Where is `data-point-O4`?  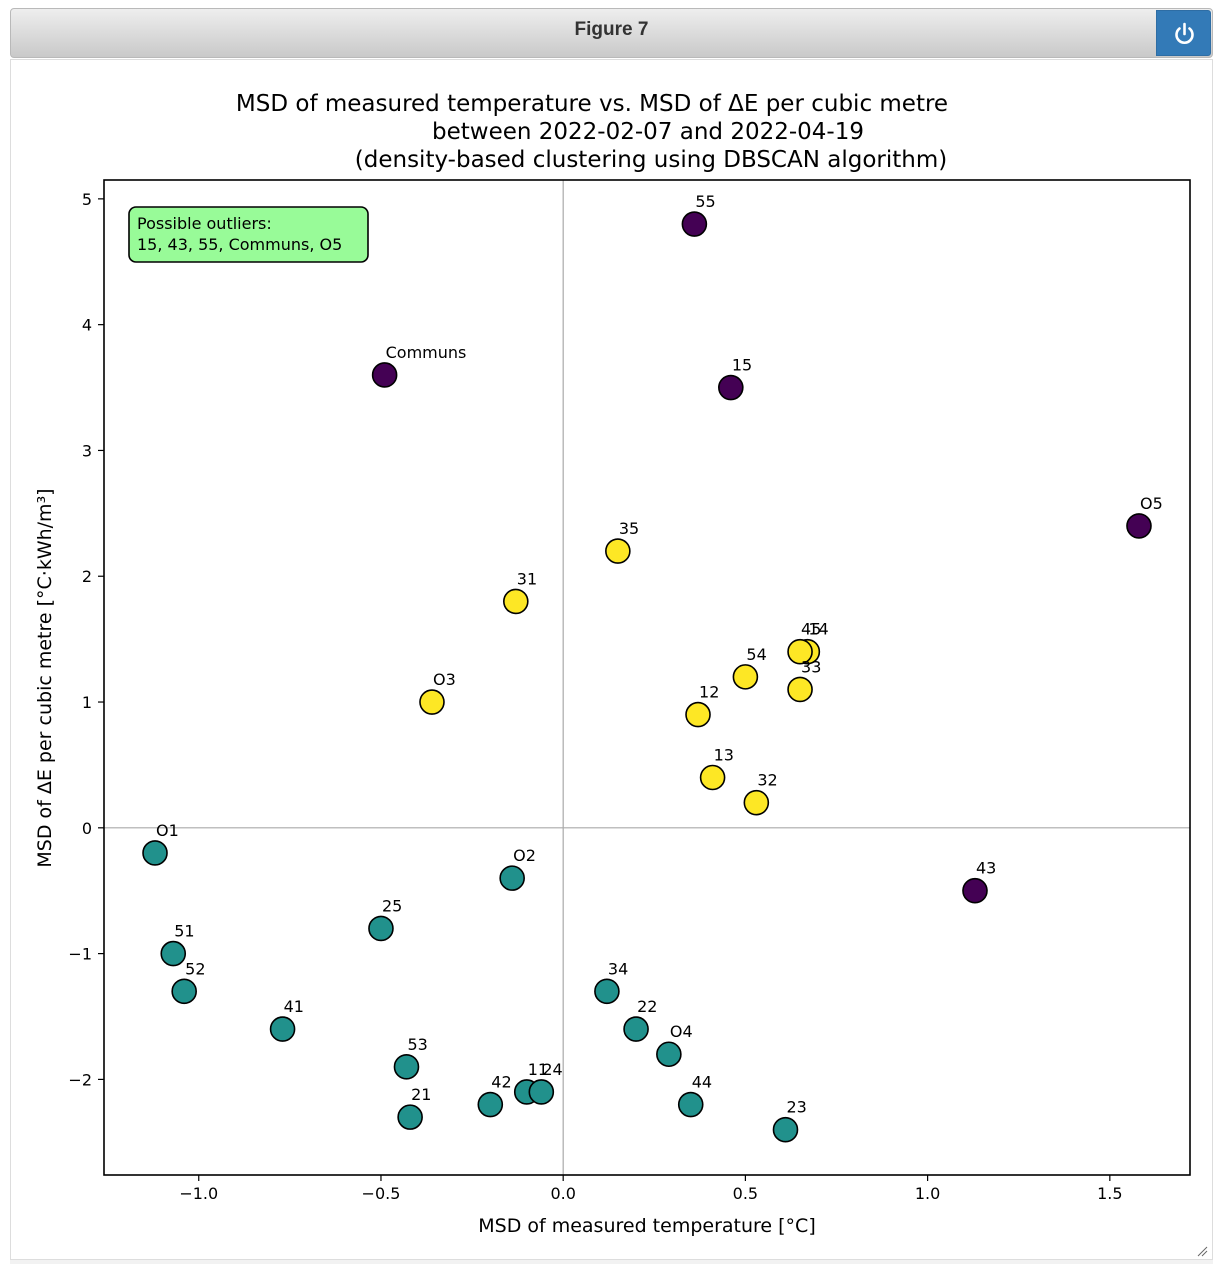
data-point-O4 is located at coordinates (669, 1054).